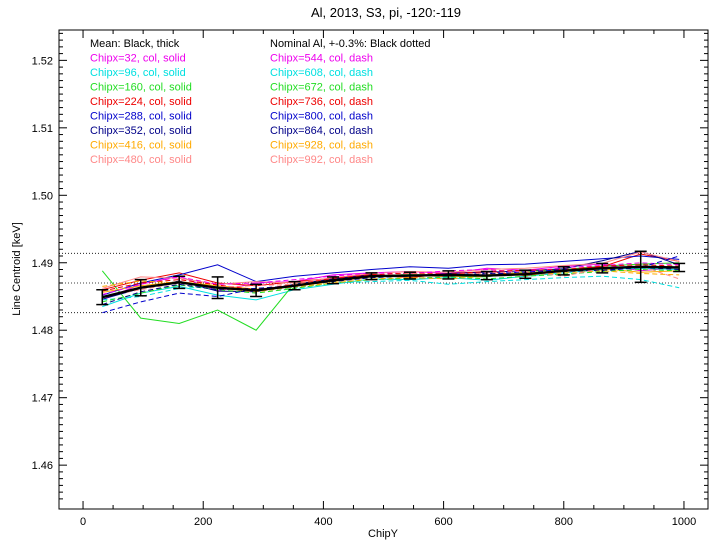 The height and width of the screenshot is (545, 717). What do you see at coordinates (321, 160) in the screenshot?
I see `legend-entry-15: Chipx=992, col, dash` at bounding box center [321, 160].